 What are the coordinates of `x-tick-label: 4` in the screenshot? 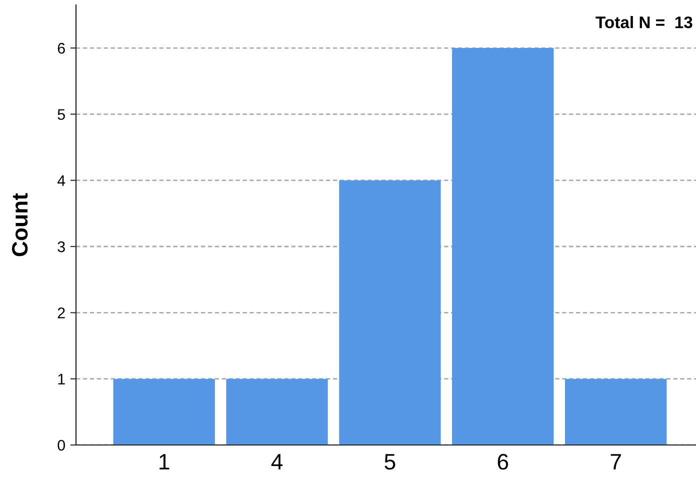 It's located at (277, 462).